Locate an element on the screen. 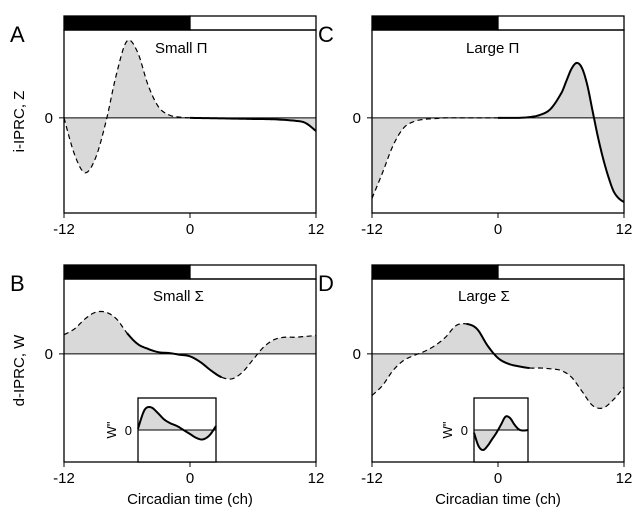 This screenshot has height=523, width=640. panel-title: Small Σ is located at coordinates (178, 296).